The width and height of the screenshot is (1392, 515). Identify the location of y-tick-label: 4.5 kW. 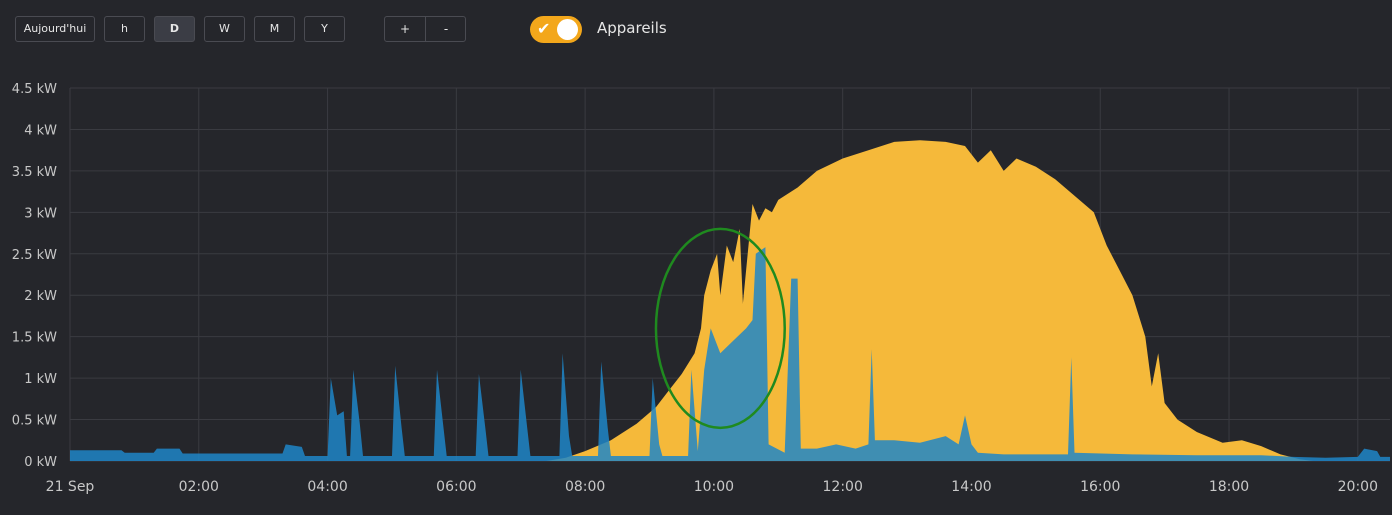
(34, 89).